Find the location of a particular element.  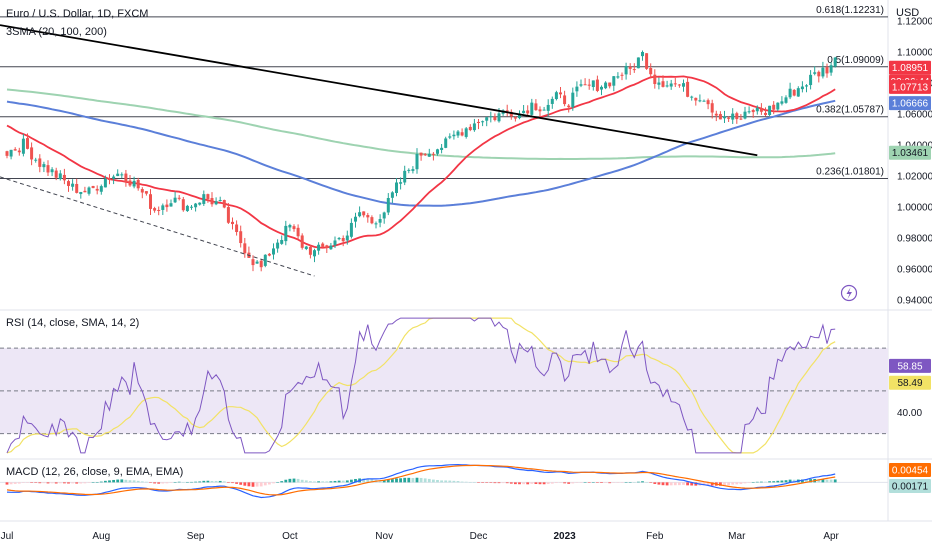

price-tick-label: 1.00000 is located at coordinates (914, 207).